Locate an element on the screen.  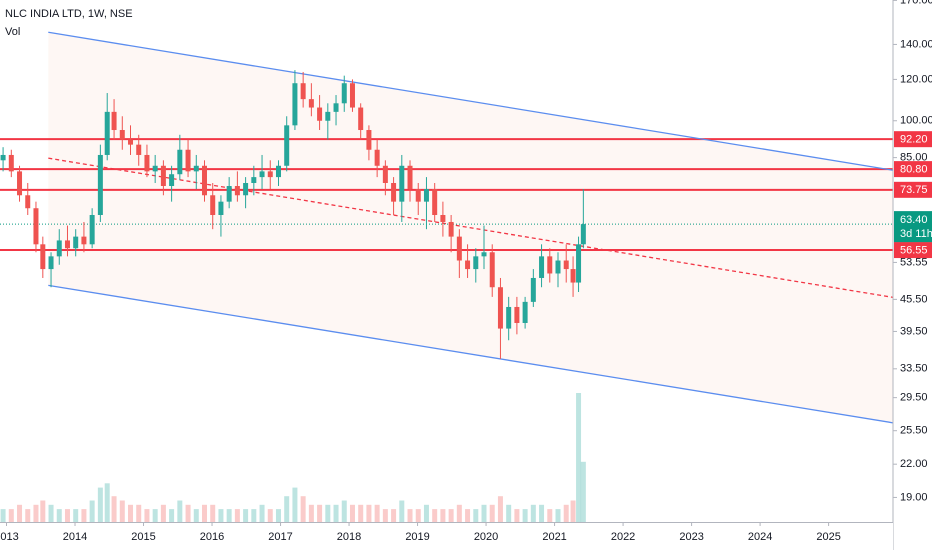
chart-title: NLC INDIA LTD, 1W, NSE is located at coordinates (69, 14).